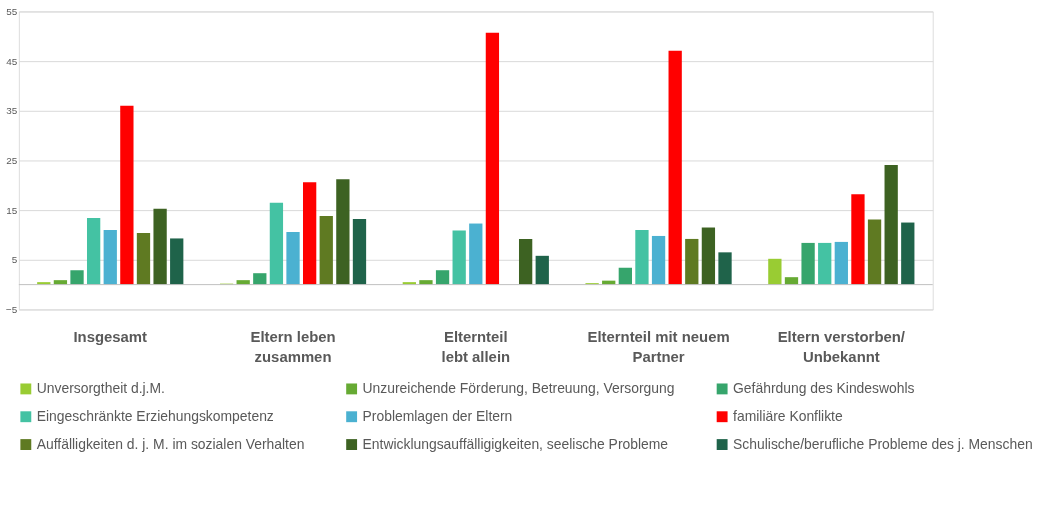 The image size is (1038, 511). Describe the element at coordinates (100, 387) in the screenshot. I see `legend-label: Unversorgtheit d.j.M.` at that location.